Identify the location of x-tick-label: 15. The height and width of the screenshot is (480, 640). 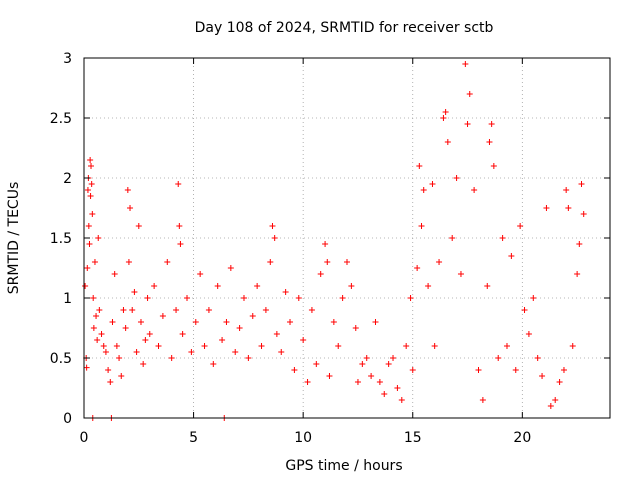
(413, 438).